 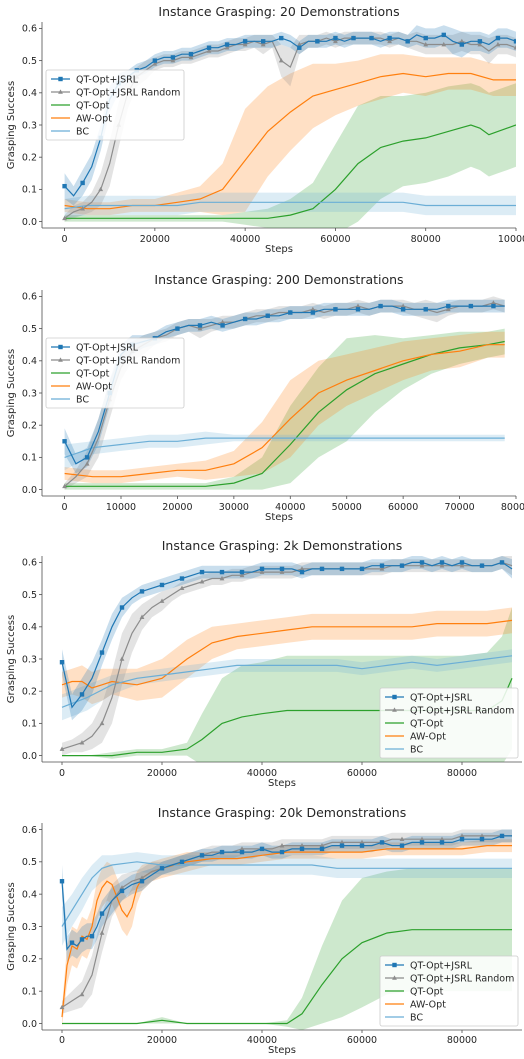 I want to click on legend-label: AW-Opt, so click(x=428, y=1004).